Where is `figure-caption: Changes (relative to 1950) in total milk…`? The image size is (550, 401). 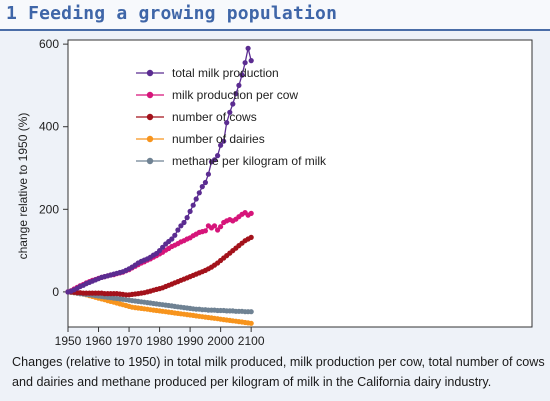 figure-caption: Changes (relative to 1950) in total milk… is located at coordinates (278, 372).